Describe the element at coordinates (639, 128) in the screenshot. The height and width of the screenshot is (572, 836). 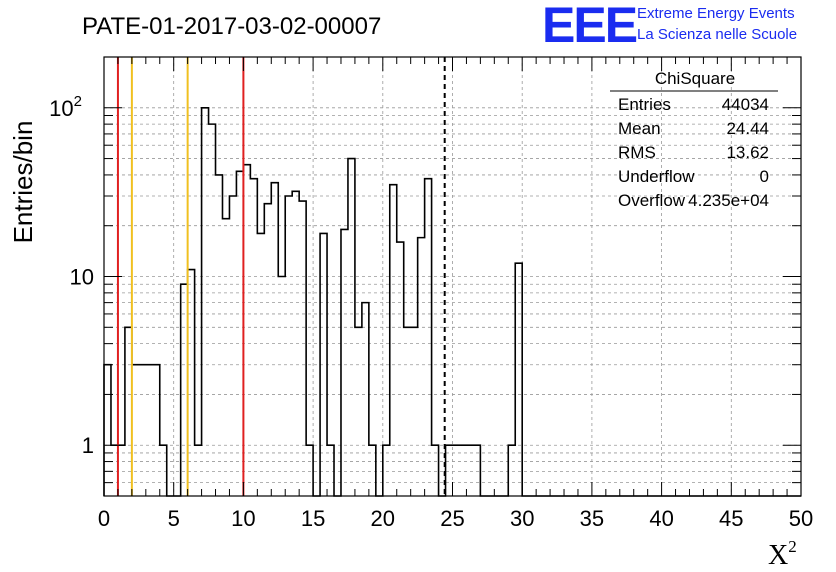
I see `stats-label: Mean` at that location.